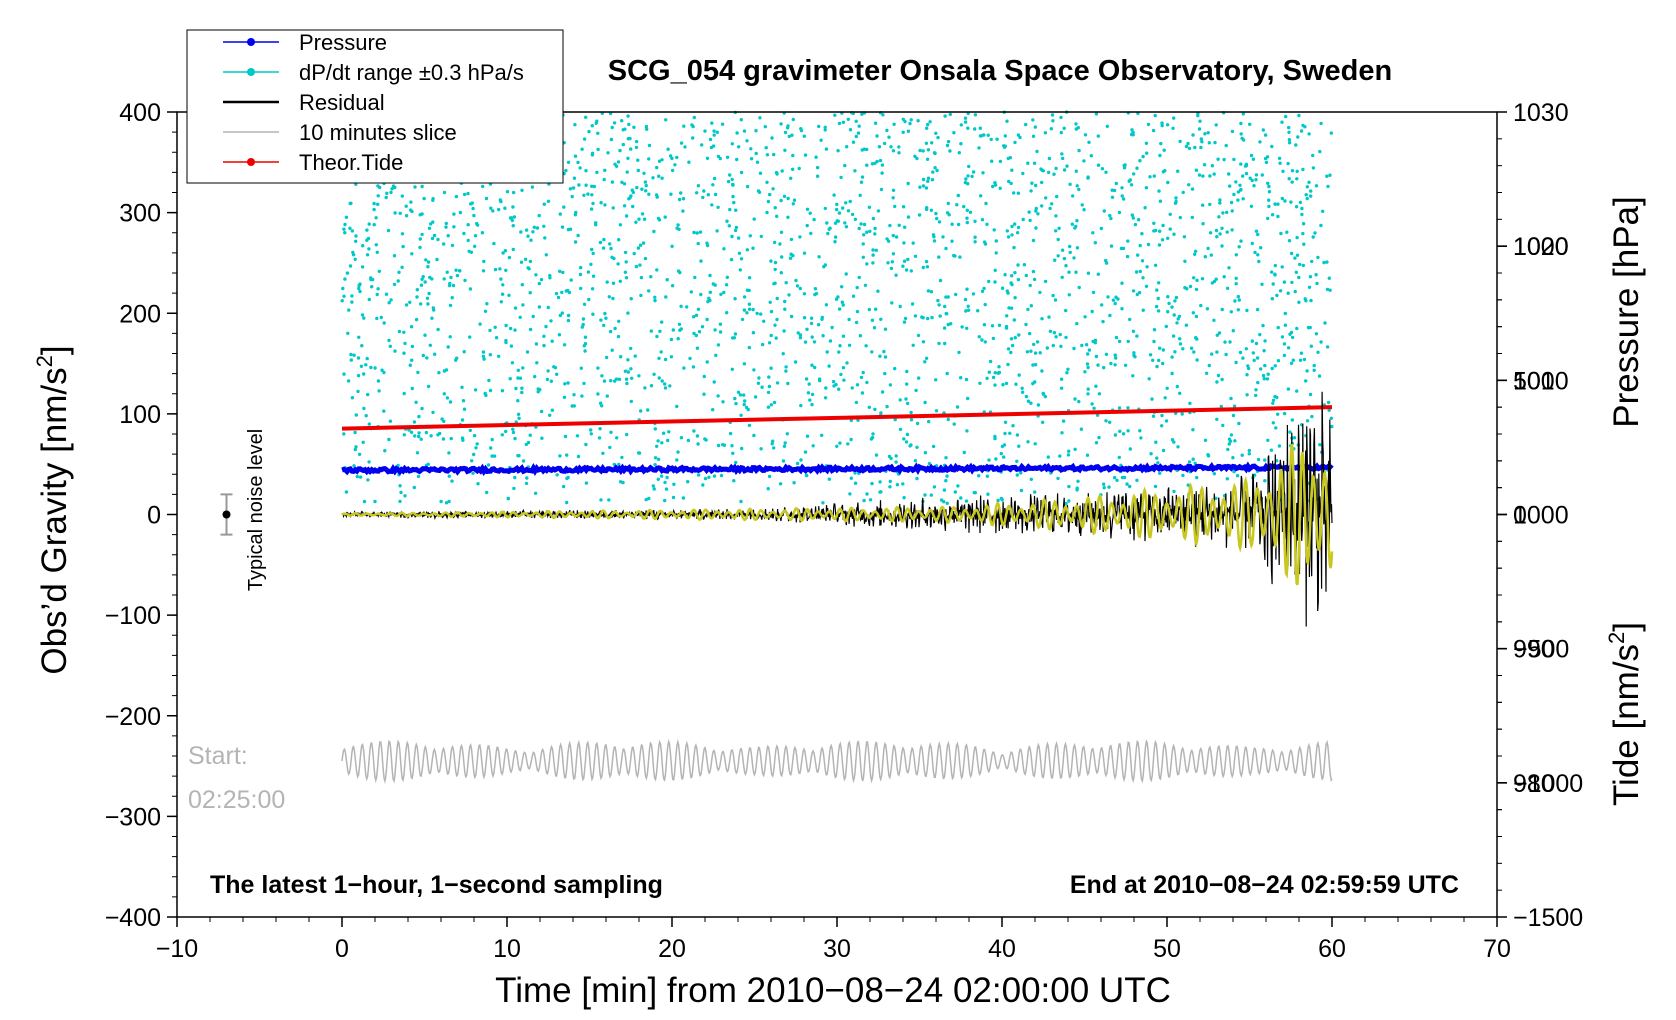 The width and height of the screenshot is (1676, 1020). What do you see at coordinates (140, 314) in the screenshot?
I see `y-left-tick-label: 200` at bounding box center [140, 314].